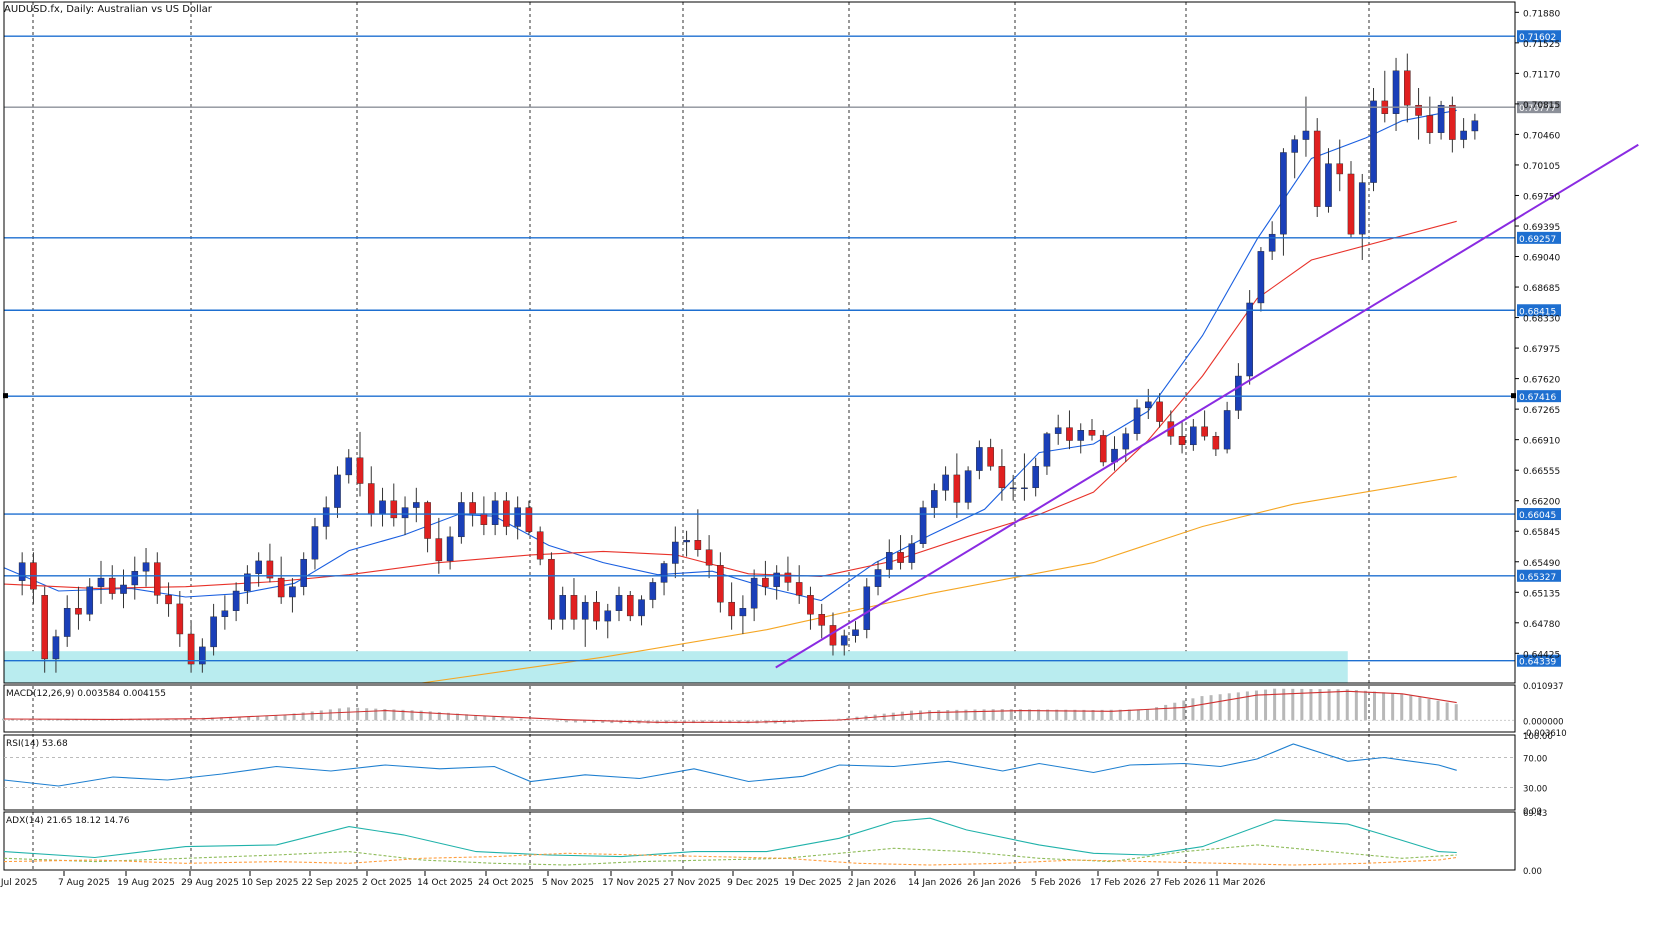 The width and height of the screenshot is (1660, 945). Describe the element at coordinates (1543, 722) in the screenshot. I see `indicator-tick-label: 0.000000` at that location.